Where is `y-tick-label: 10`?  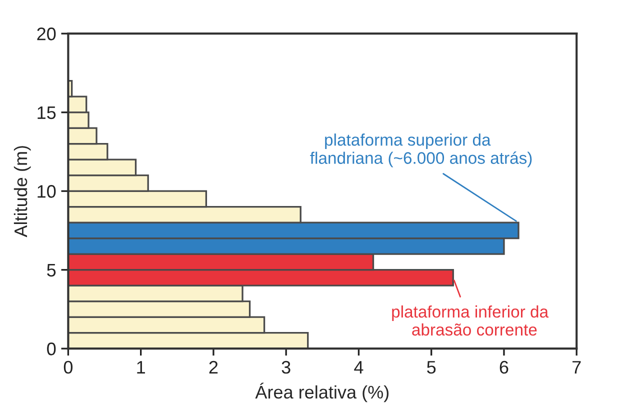 y-tick-label: 10 is located at coordinates (47, 191).